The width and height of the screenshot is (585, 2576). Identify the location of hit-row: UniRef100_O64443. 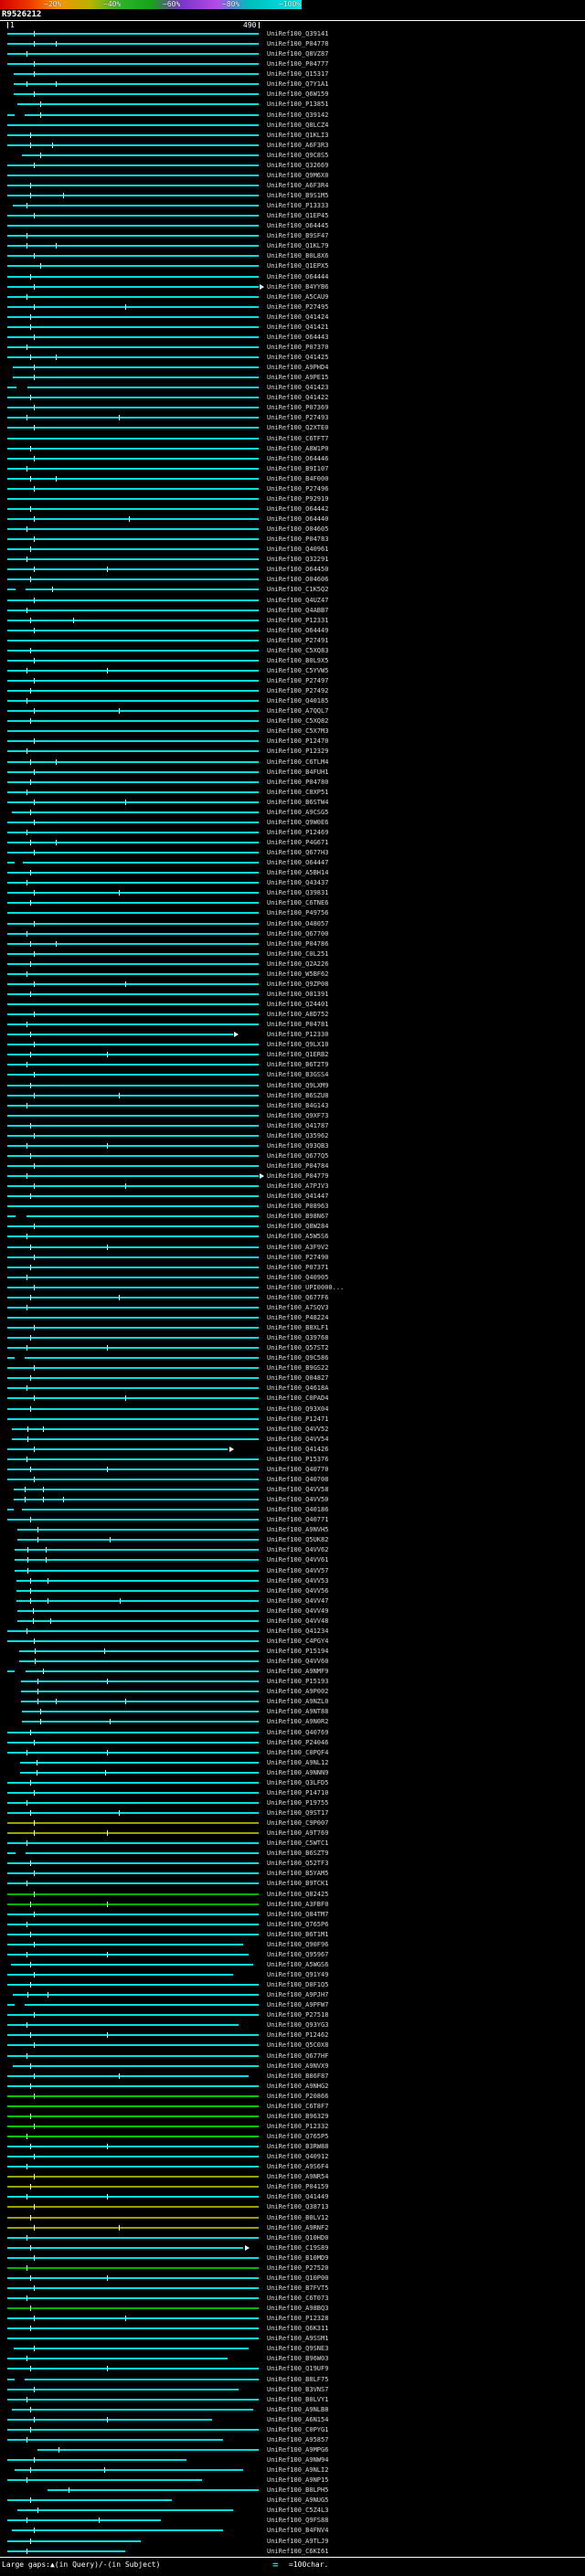
(293, 338).